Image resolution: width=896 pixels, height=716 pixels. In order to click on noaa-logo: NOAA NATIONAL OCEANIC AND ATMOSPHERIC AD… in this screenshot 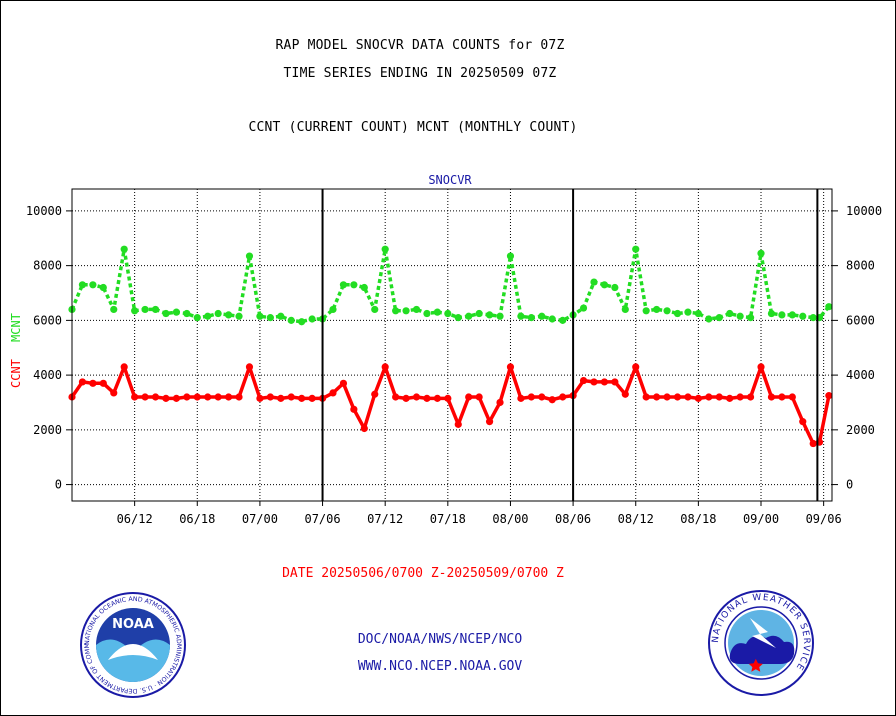, I will do `click(133, 645)`.